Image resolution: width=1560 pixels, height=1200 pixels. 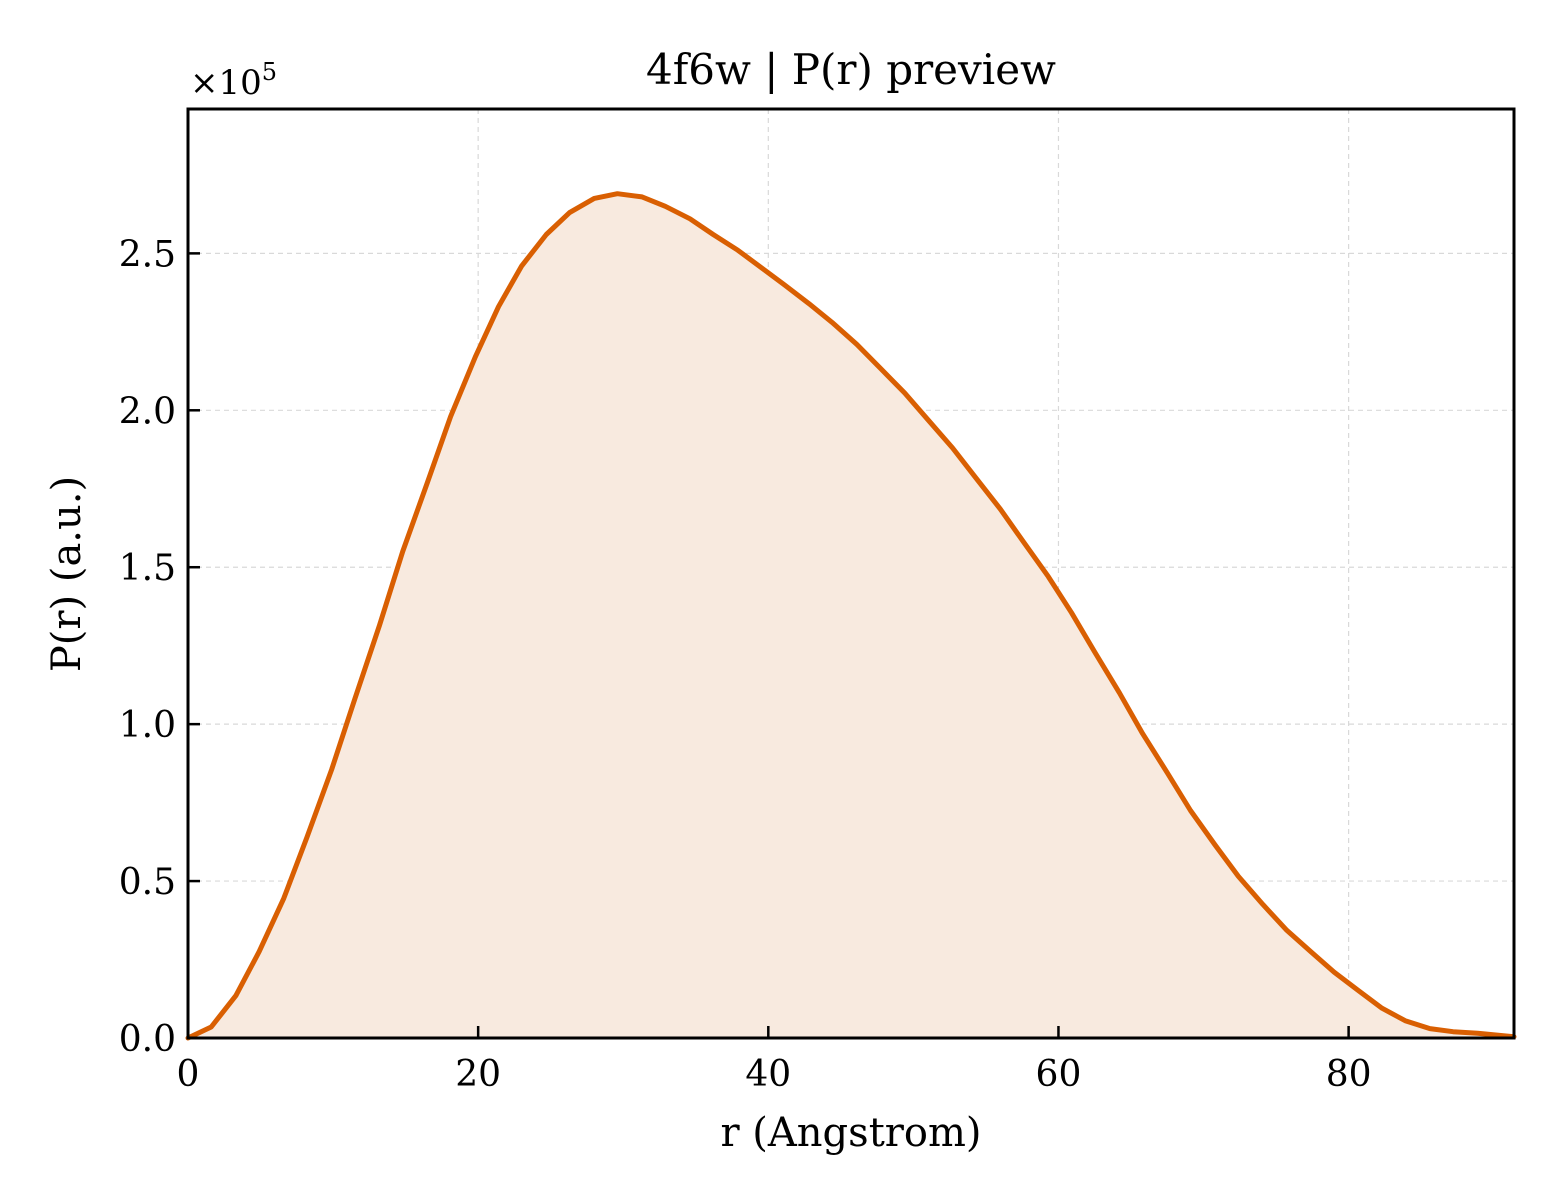 What do you see at coordinates (147, 882) in the screenshot?
I see `y-tick-label: 0.5` at bounding box center [147, 882].